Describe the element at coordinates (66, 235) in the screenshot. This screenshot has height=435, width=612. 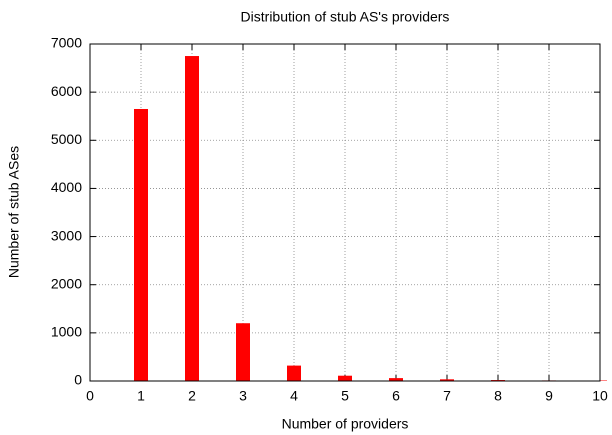
I see `y-tick-label: 3000` at that location.